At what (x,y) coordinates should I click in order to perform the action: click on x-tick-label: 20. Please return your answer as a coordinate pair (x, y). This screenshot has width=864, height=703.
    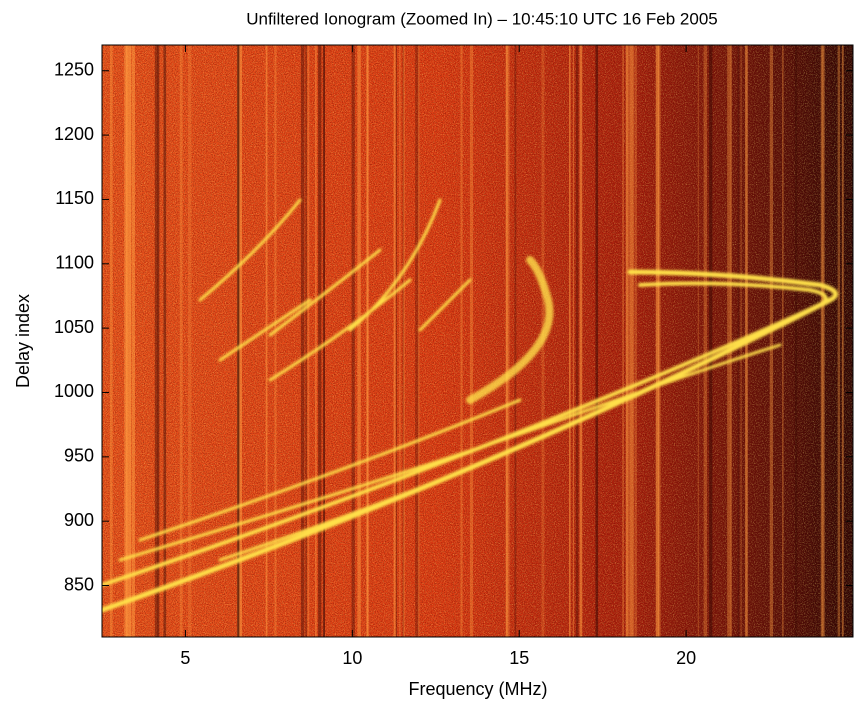
    Looking at the image, I should click on (686, 658).